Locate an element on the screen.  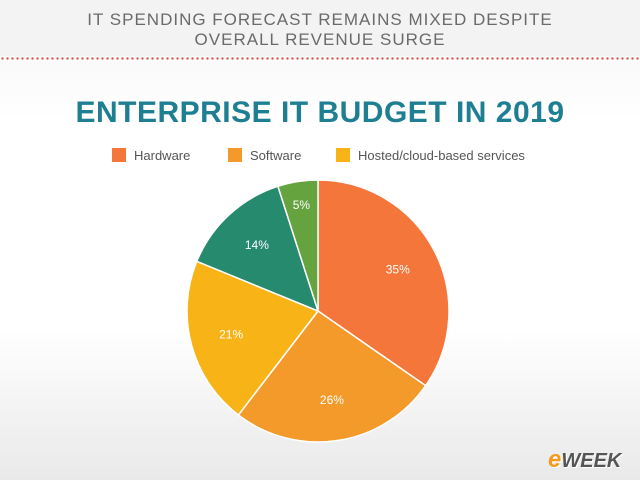
header-line-2: OVERALL REVENUE SURGE is located at coordinates (320, 39).